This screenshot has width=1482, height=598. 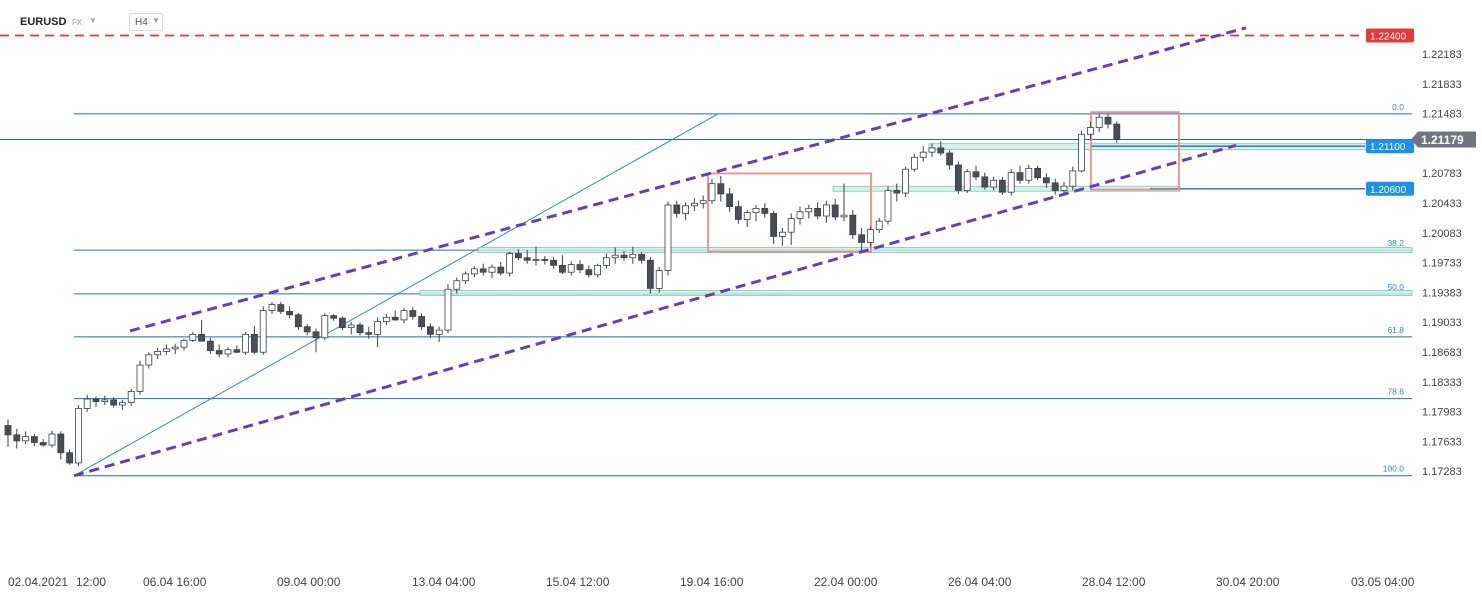 What do you see at coordinates (444, 582) in the screenshot?
I see `x-tick-label: 13.04 04:00` at bounding box center [444, 582].